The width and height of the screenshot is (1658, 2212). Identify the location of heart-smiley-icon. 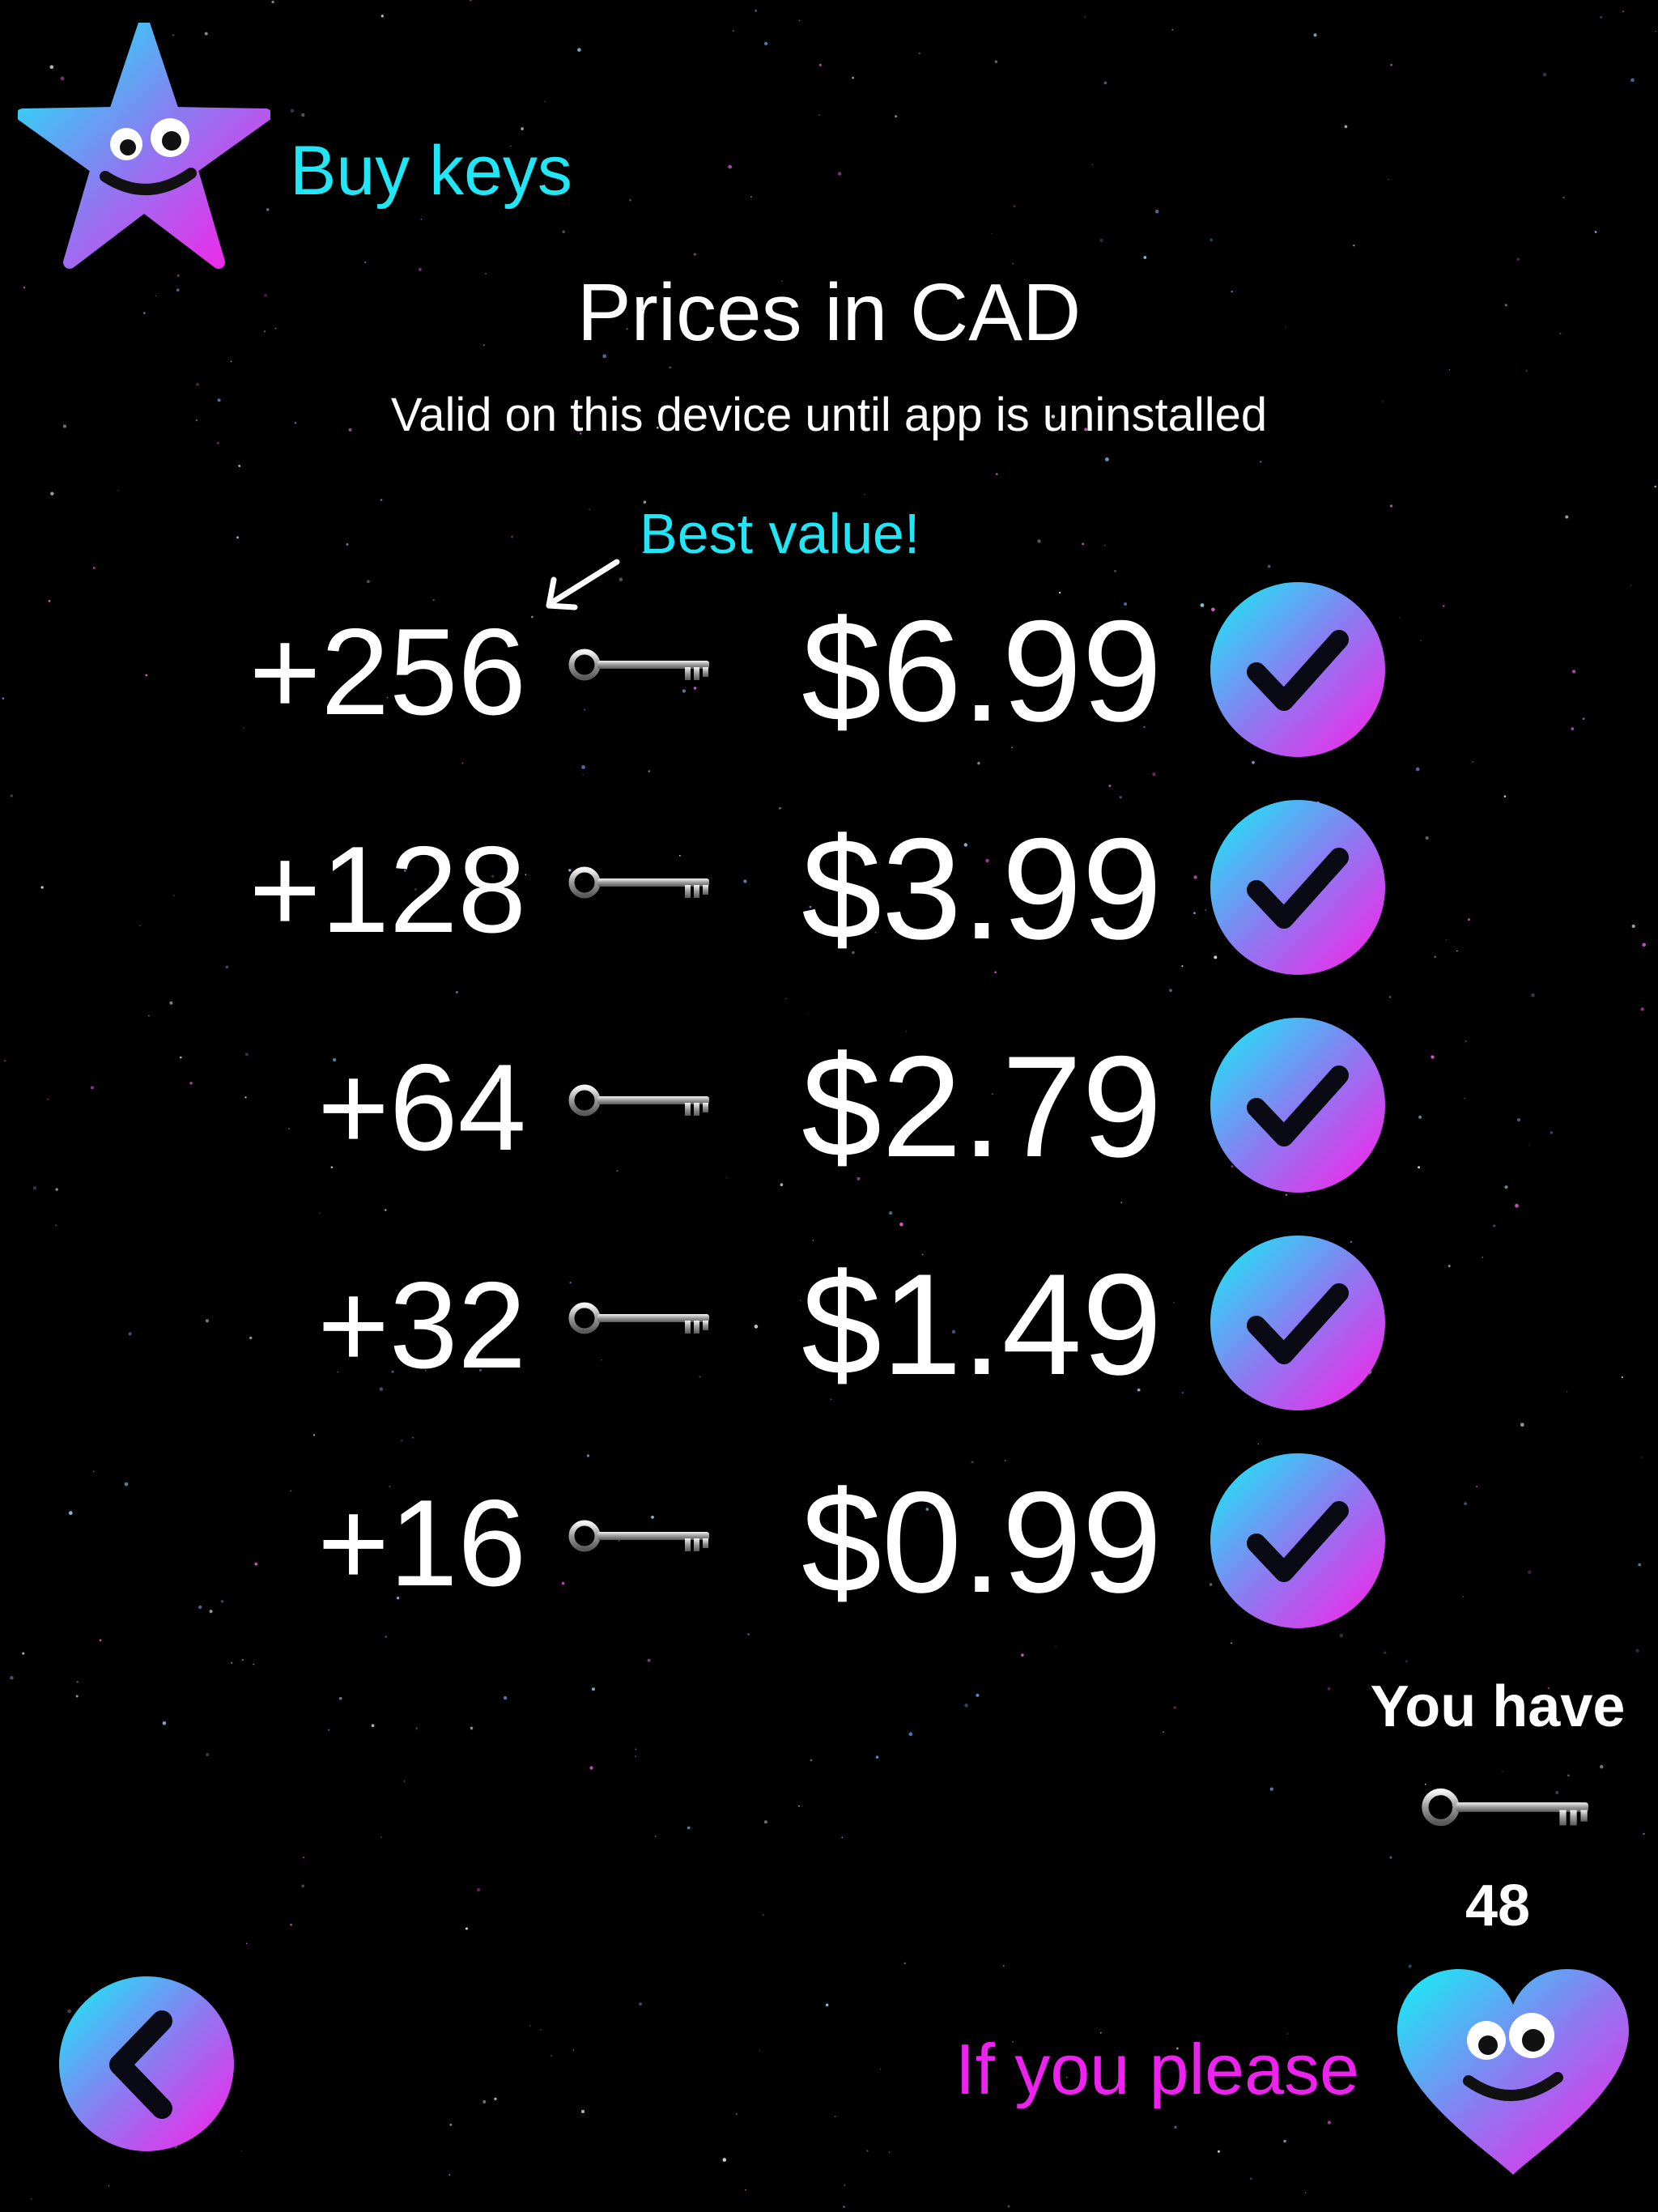
(1513, 2072).